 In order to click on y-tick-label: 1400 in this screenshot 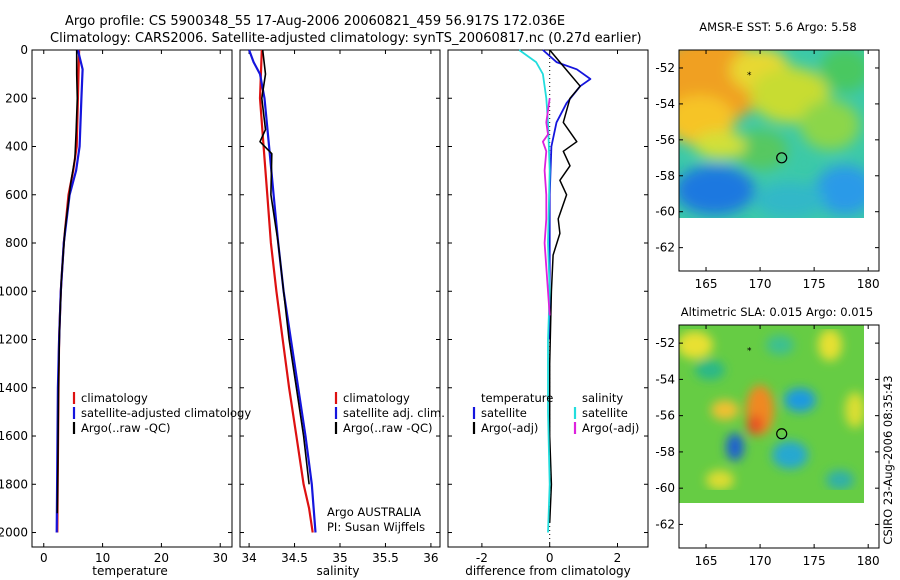, I will do `click(14, 388)`.